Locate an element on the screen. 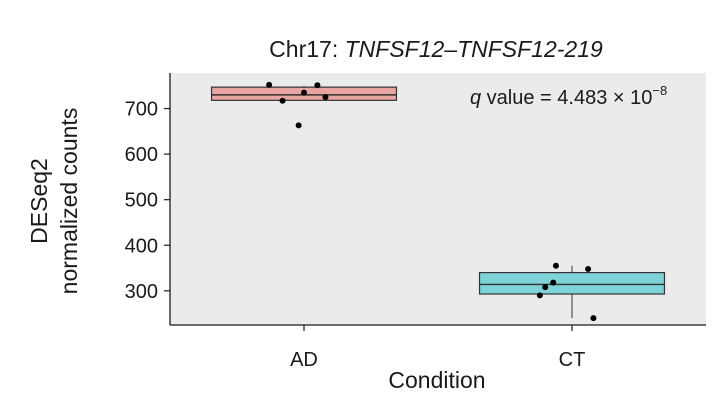 The image size is (726, 401). y-tick-label: 600 is located at coordinates (141, 155).